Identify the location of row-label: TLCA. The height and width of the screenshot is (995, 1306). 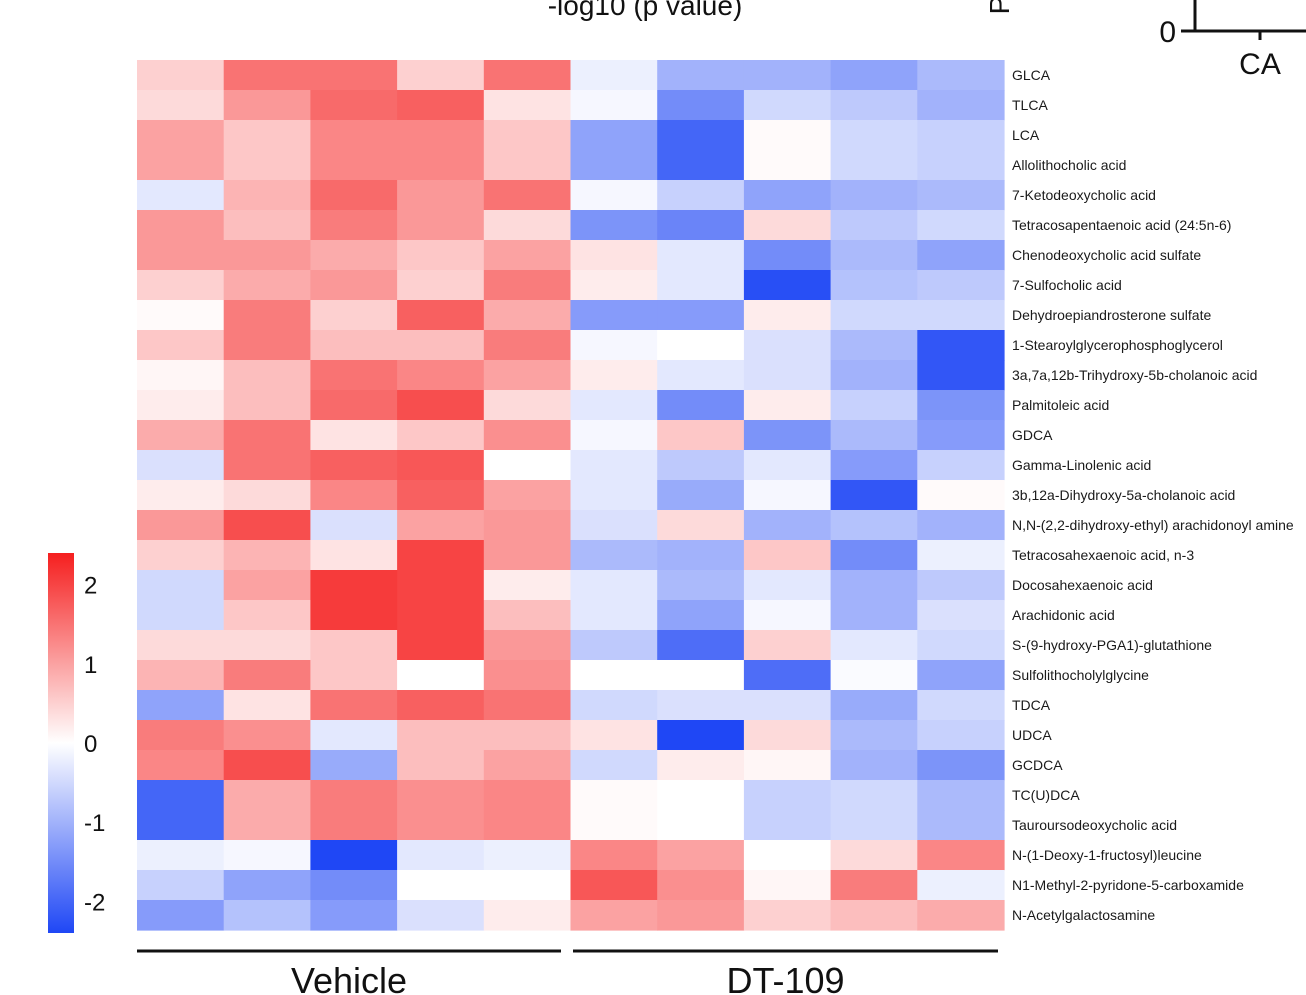
(1030, 105).